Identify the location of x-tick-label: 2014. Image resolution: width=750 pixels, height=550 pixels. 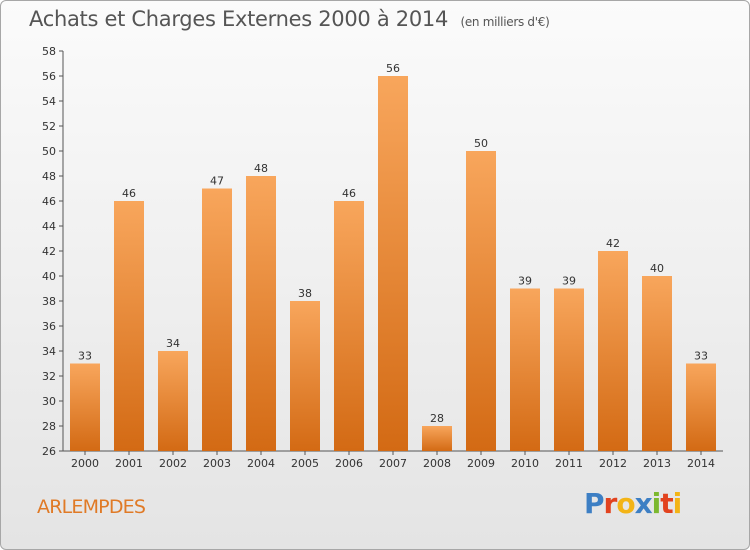
(701, 463).